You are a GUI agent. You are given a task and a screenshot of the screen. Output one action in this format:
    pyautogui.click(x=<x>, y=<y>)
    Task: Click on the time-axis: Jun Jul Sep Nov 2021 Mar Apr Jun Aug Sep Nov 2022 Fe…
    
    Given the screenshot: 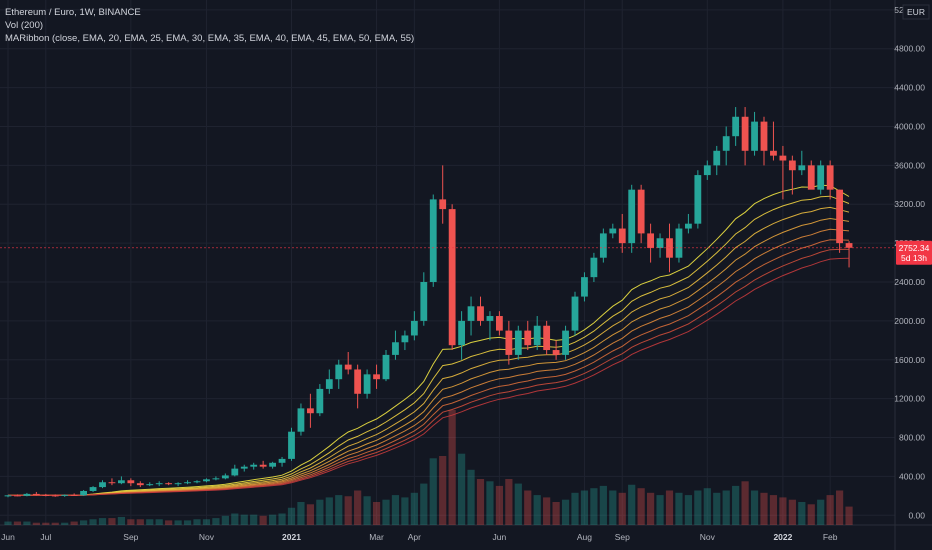 What is the action you would take?
    pyautogui.click(x=419, y=537)
    